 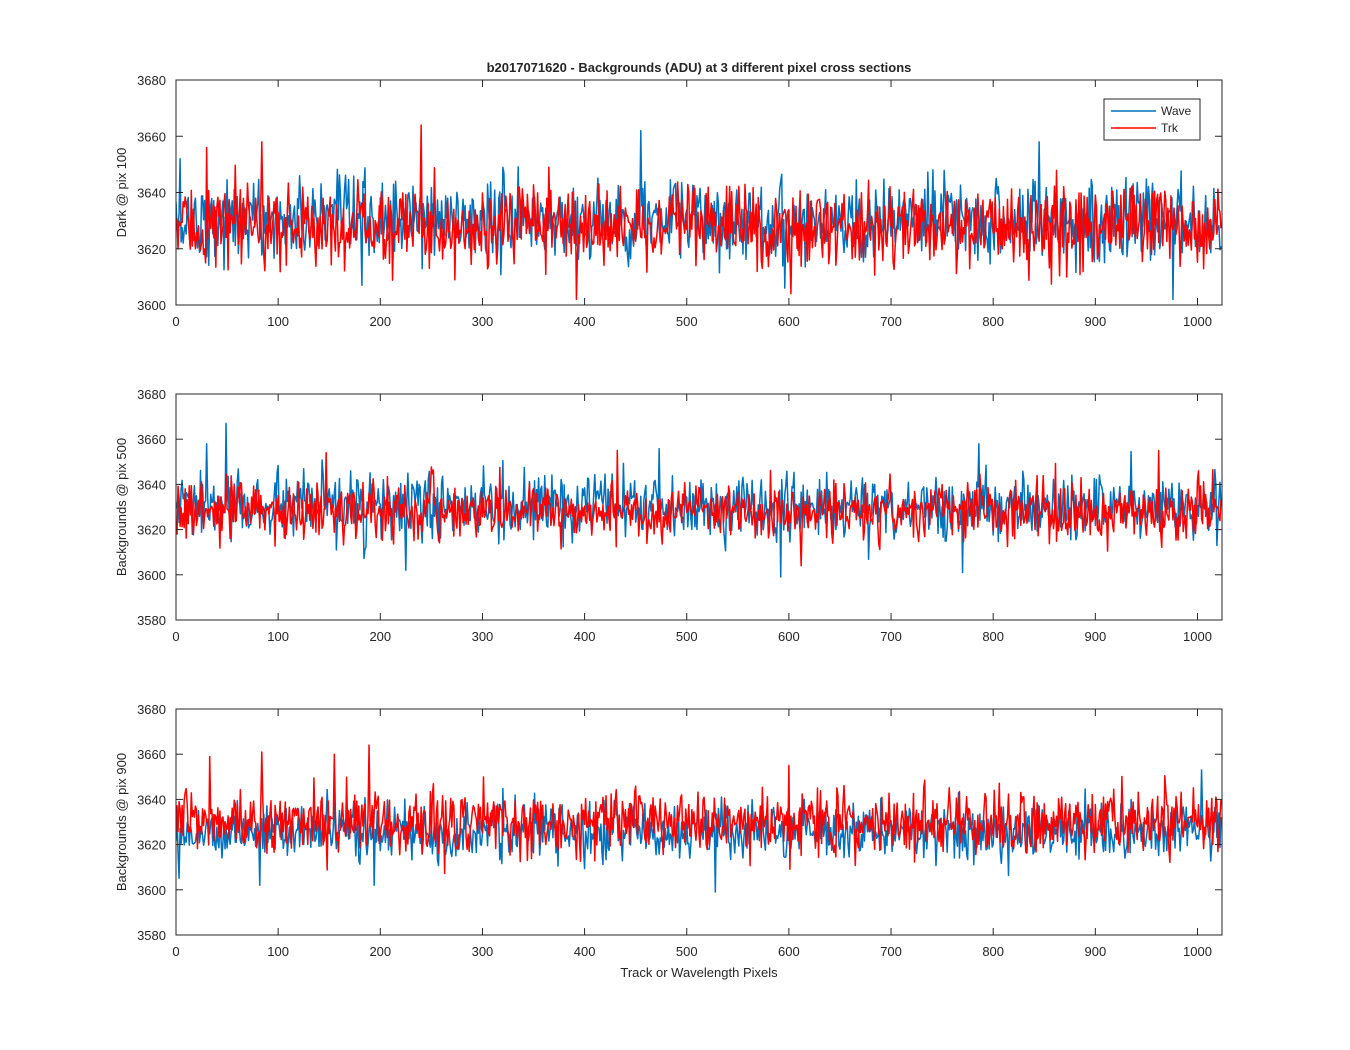 I want to click on y-axis-label: Backgrounds @ pix 900, so click(x=121, y=822).